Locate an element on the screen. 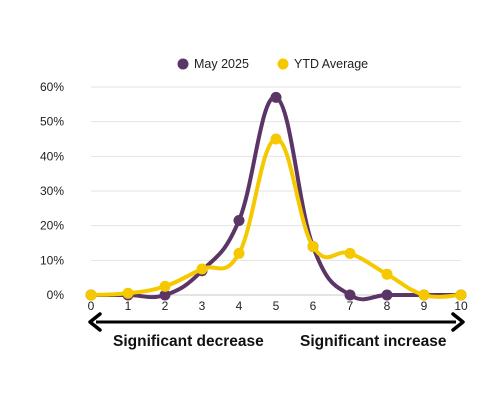 The height and width of the screenshot is (400, 500). y-tick-label: 40% is located at coordinates (52, 156).